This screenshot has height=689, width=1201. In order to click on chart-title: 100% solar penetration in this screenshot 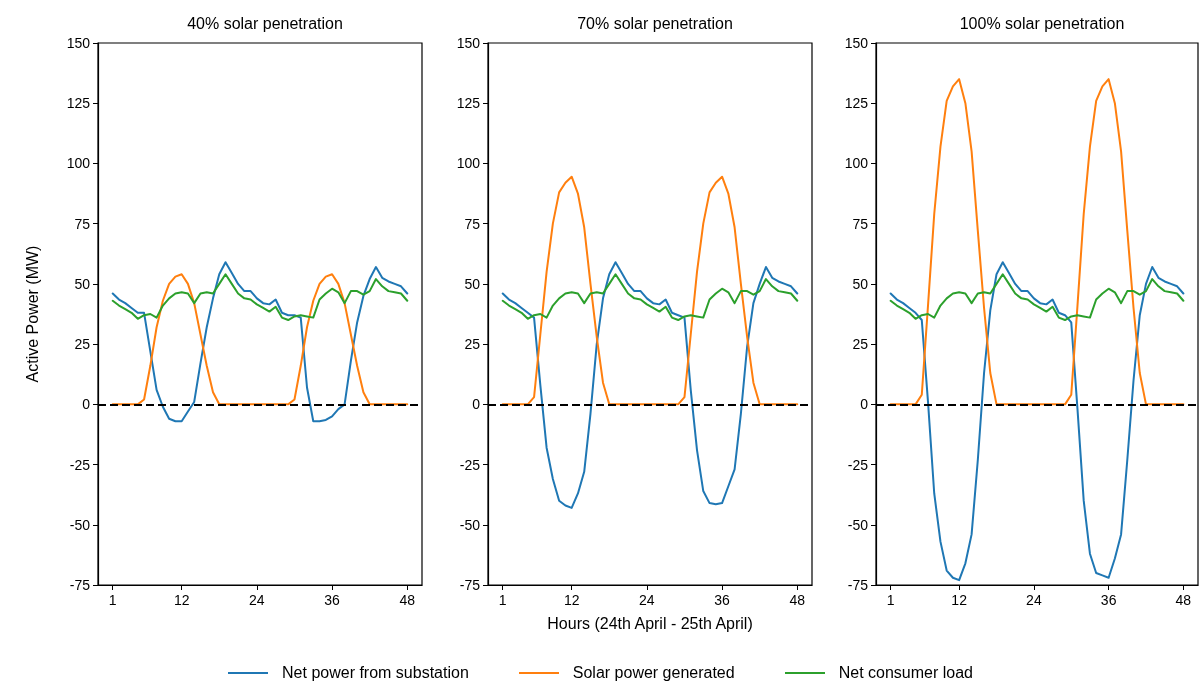, I will do `click(1042, 23)`.